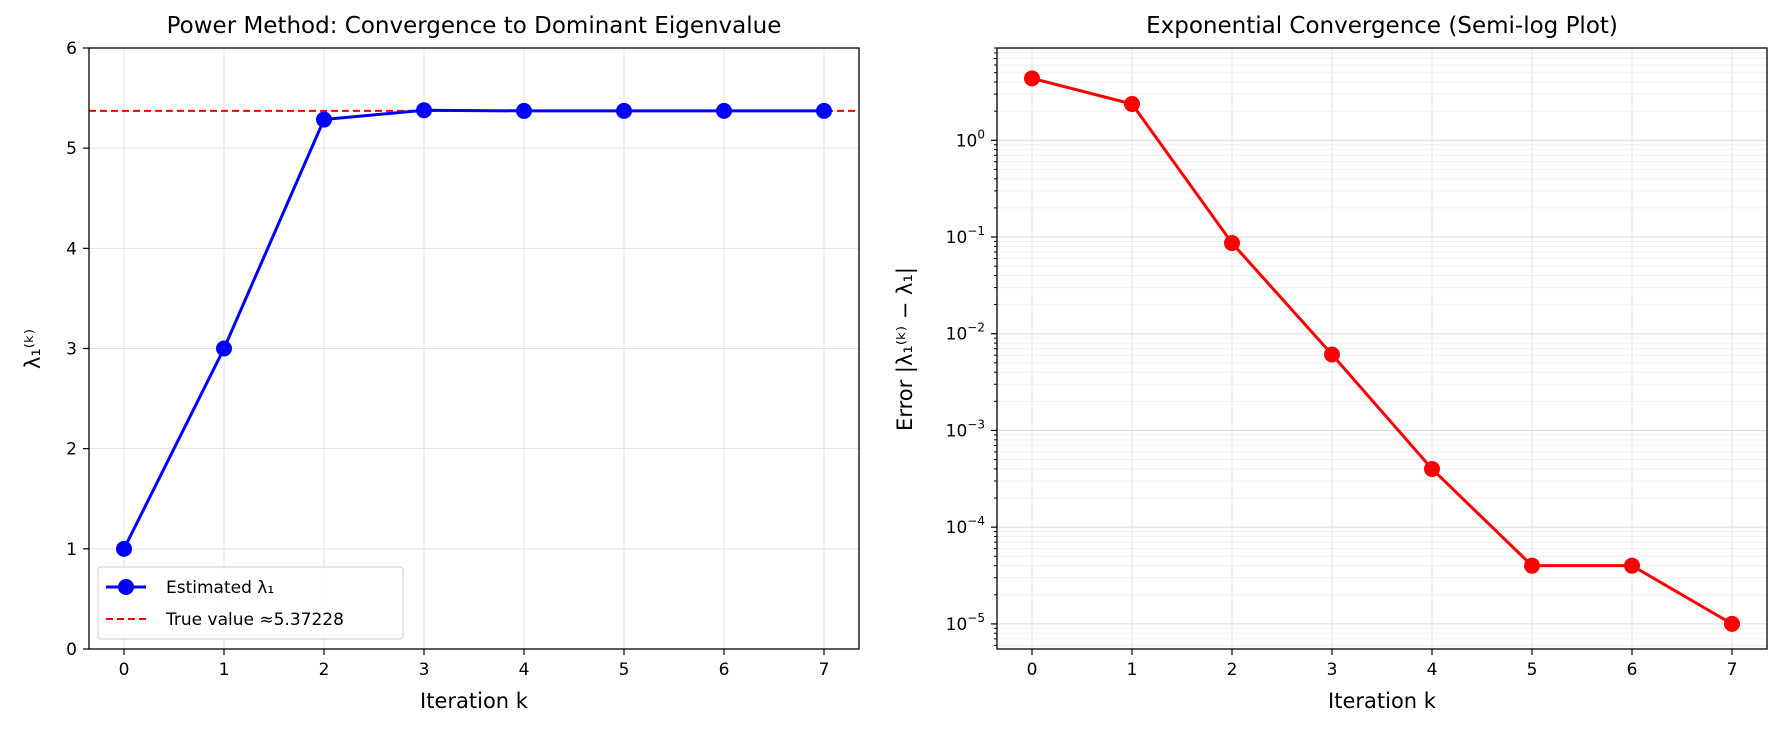 The image size is (1782, 730). Describe the element at coordinates (126, 587) in the screenshot. I see `legend-series-marker` at that location.